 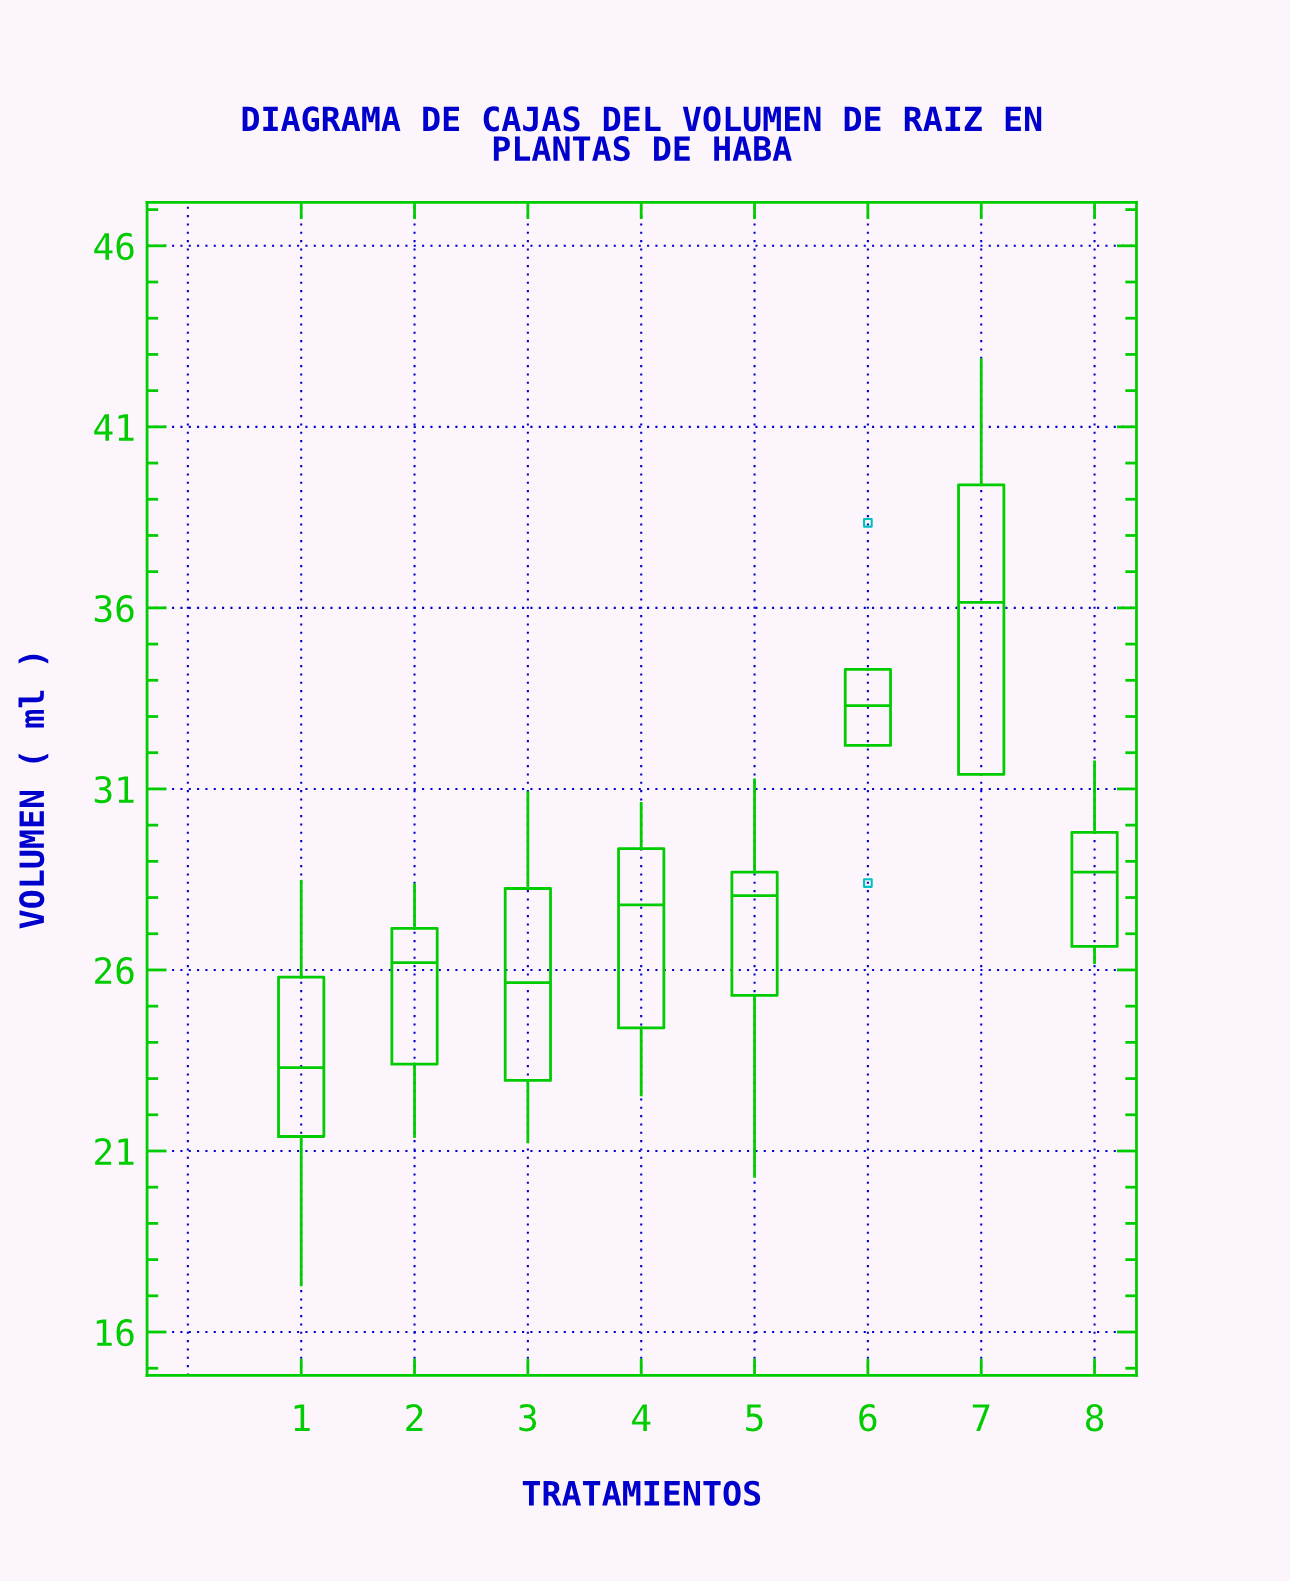 What do you see at coordinates (414, 1417) in the screenshot?
I see `x-tick-label: 2` at bounding box center [414, 1417].